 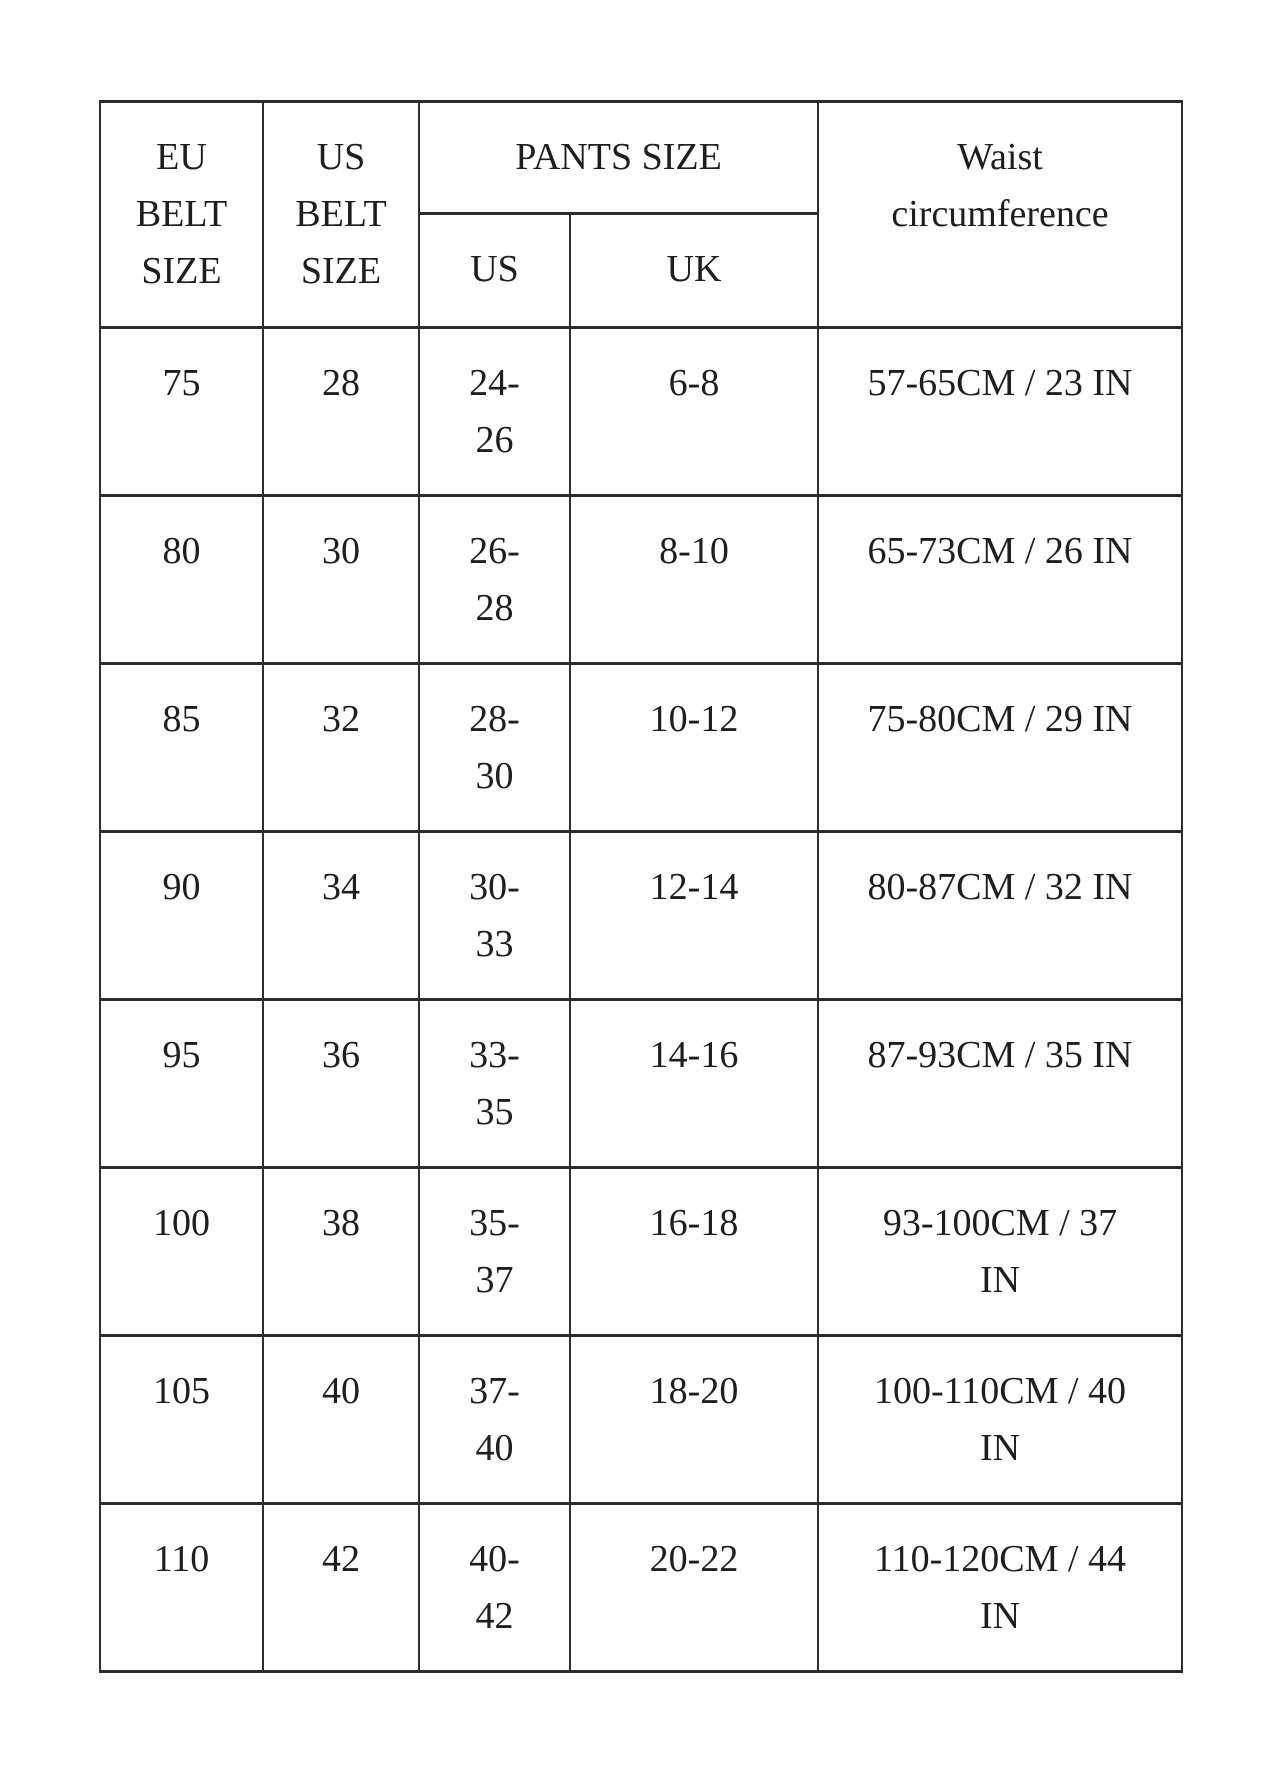 What do you see at coordinates (494, 579) in the screenshot?
I see `cell-pants-us: 26- 28` at bounding box center [494, 579].